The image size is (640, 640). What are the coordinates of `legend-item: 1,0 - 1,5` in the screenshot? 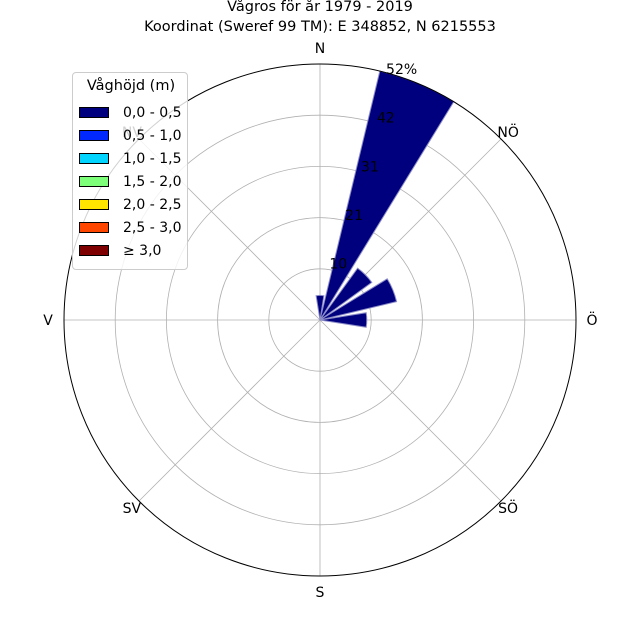 It's located at (133, 159).